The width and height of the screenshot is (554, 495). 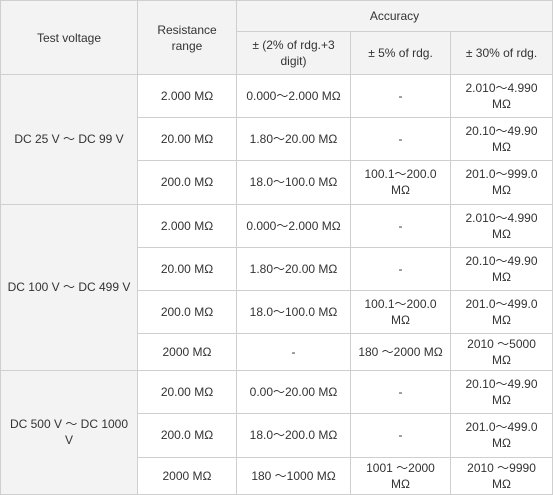 I want to click on test-voltage-cell: DC 100 V ～ DC 499 V, so click(x=69, y=287).